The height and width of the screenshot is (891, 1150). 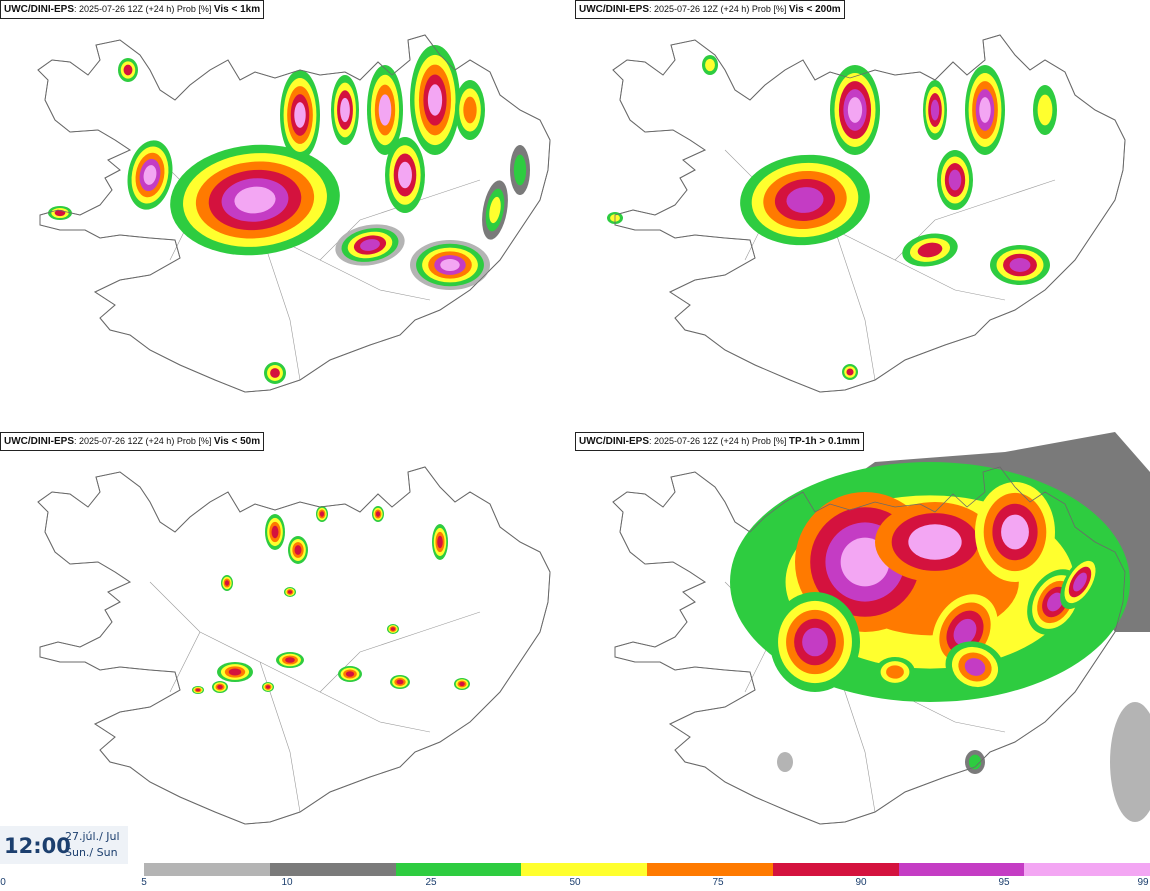 What do you see at coordinates (1143, 882) in the screenshot?
I see `colorbar-tick-label: 99` at bounding box center [1143, 882].